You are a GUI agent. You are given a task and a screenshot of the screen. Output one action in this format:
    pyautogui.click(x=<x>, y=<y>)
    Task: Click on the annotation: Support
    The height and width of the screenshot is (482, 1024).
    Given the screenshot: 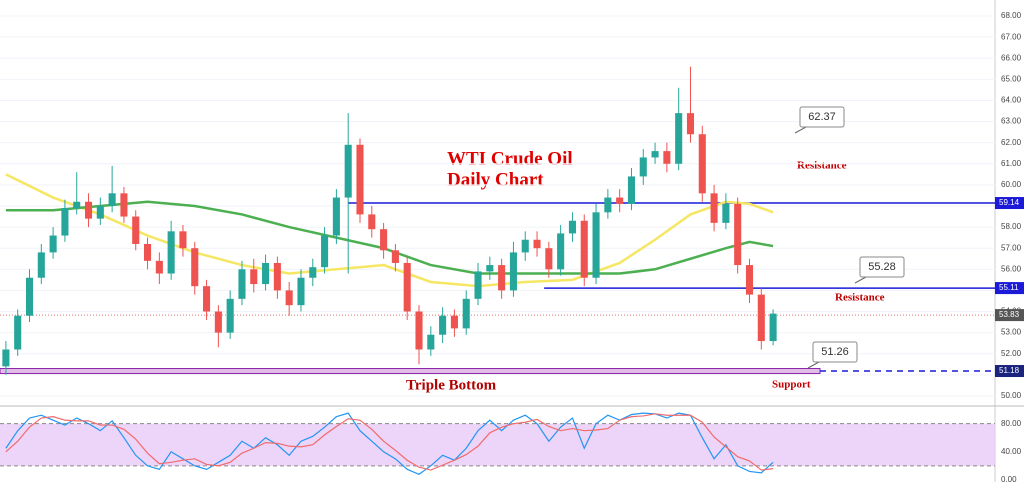 What is the action you would take?
    pyautogui.click(x=791, y=385)
    